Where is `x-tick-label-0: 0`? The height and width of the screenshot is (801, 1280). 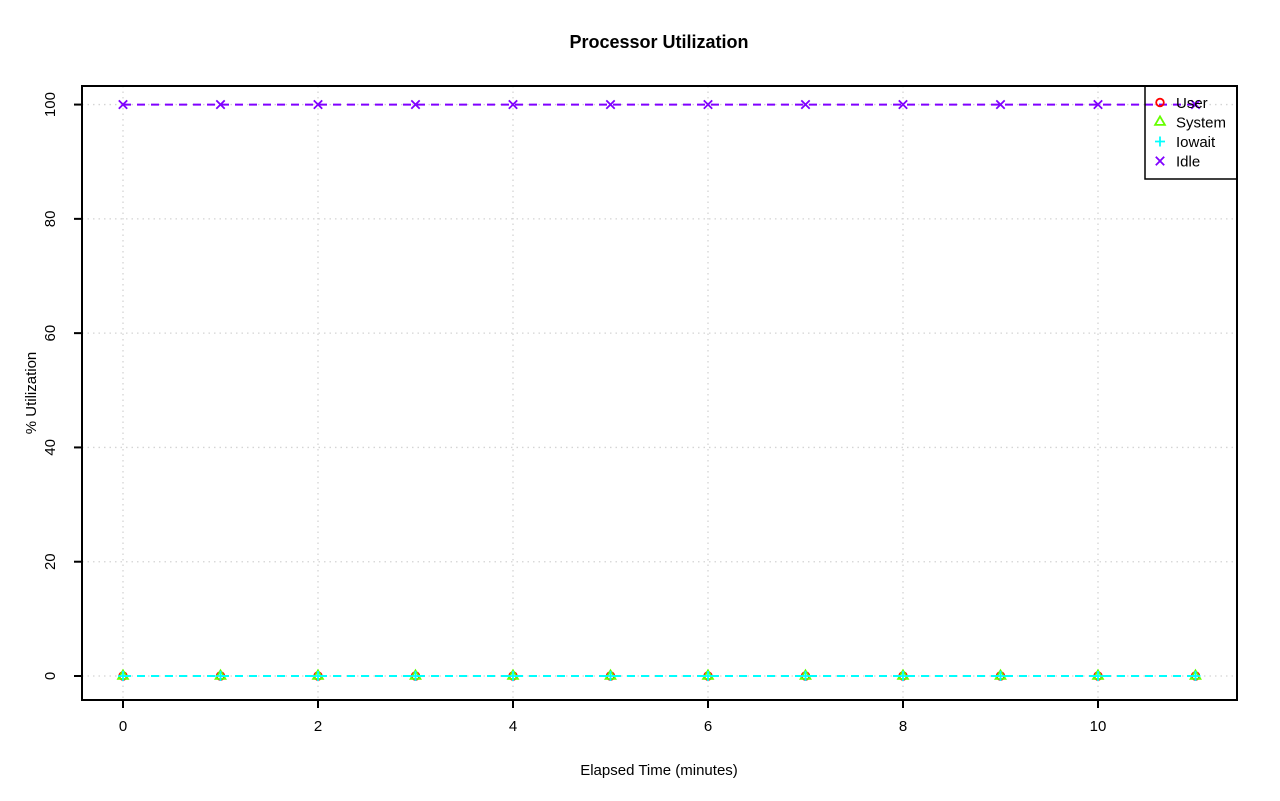 x-tick-label-0: 0 is located at coordinates (123, 726).